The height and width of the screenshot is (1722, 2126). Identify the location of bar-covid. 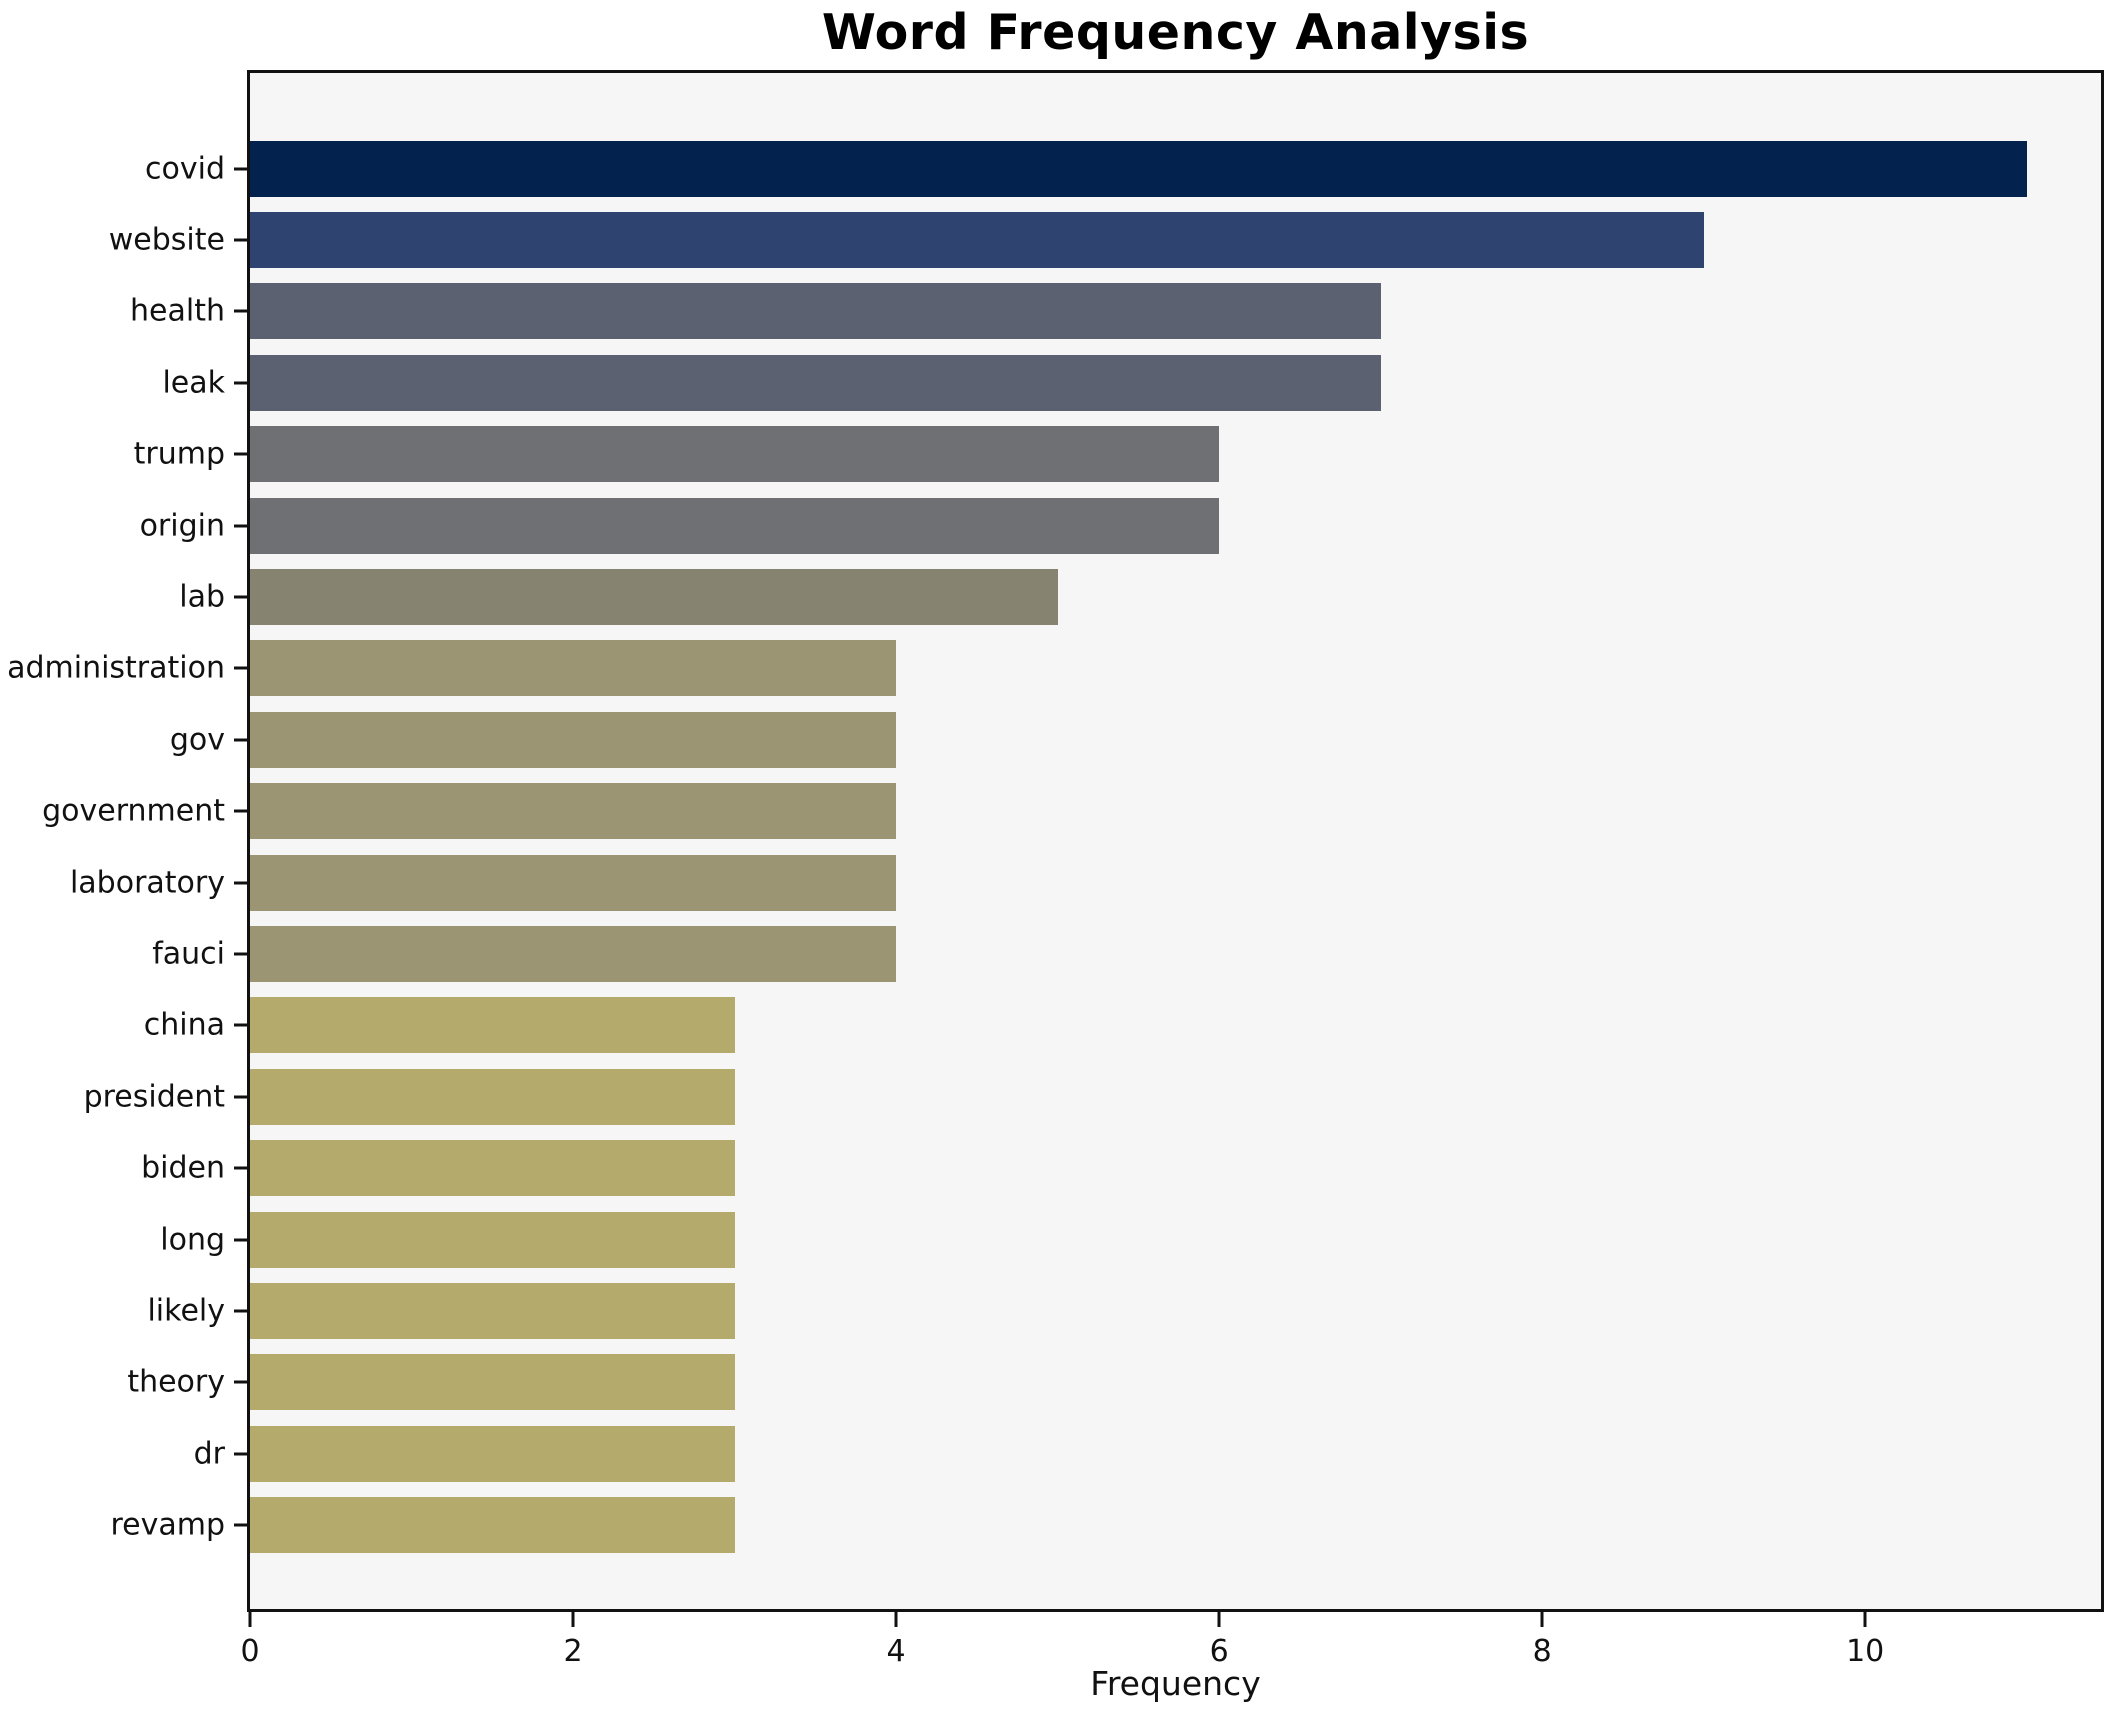
(1138, 168).